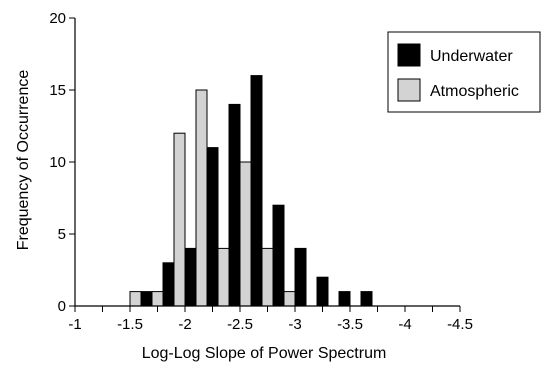  Describe the element at coordinates (62, 234) in the screenshot. I see `y-tick-label: 5` at that location.